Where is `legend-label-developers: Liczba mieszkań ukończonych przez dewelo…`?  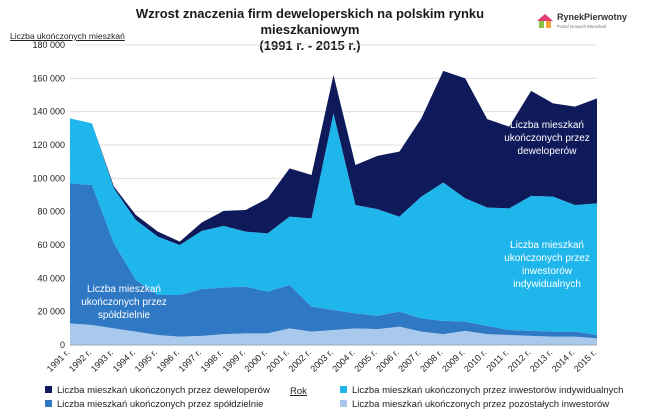
legend-label-developers: Liczba mieszkań ukończonych przez dewelo… is located at coordinates (163, 390).